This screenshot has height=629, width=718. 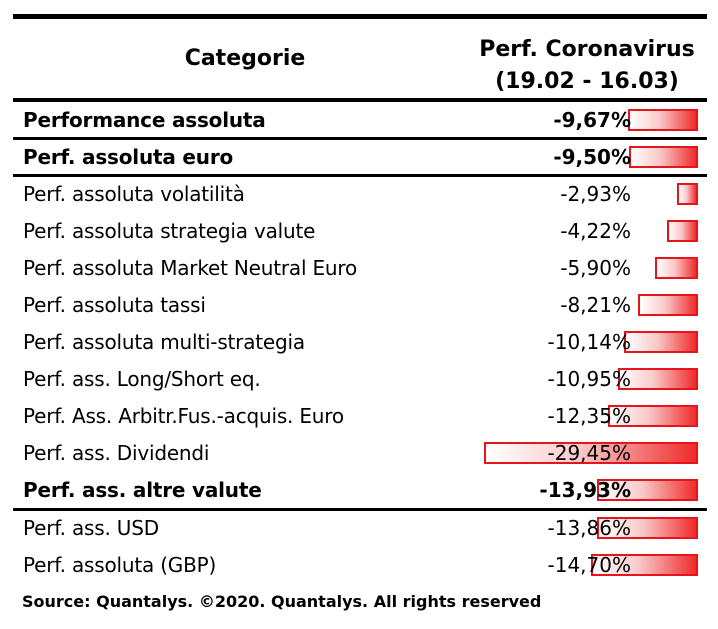 I want to click on category-label: Perf. assoluta strategia valute, so click(x=169, y=231).